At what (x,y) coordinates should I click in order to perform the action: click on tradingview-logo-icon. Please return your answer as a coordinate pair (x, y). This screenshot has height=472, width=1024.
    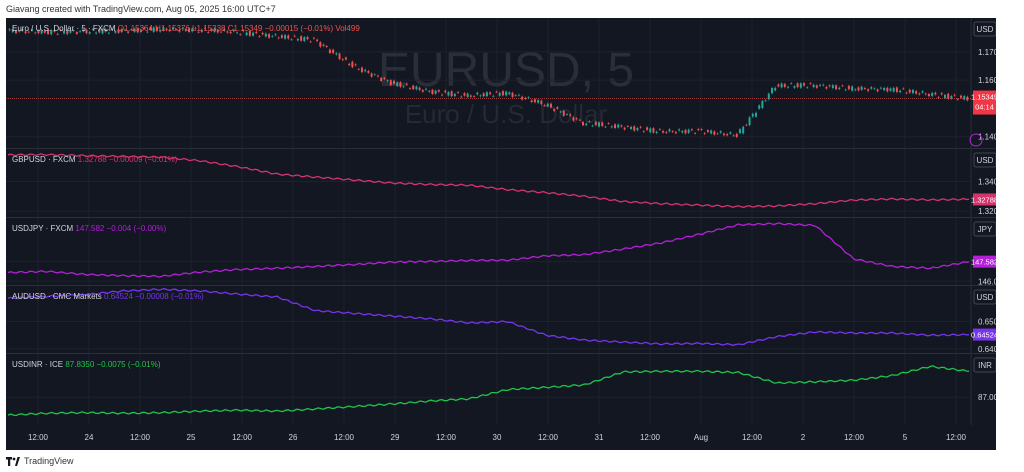
    Looking at the image, I should click on (13, 461).